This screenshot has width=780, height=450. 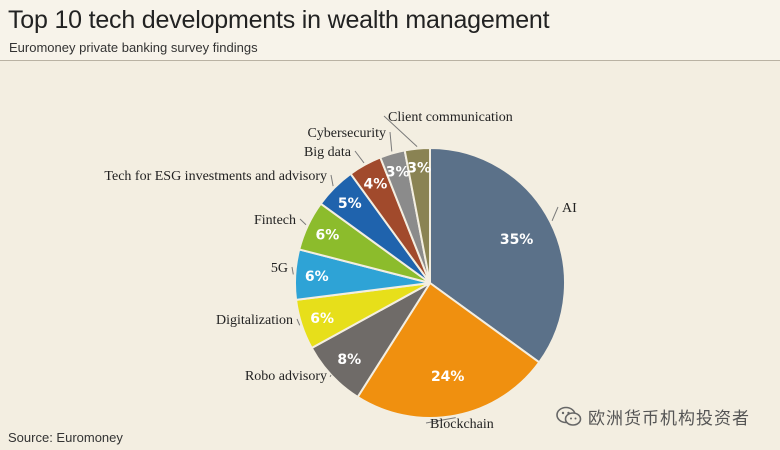 What do you see at coordinates (448, 350) in the screenshot?
I see `pie-slice-blockchain` at bounding box center [448, 350].